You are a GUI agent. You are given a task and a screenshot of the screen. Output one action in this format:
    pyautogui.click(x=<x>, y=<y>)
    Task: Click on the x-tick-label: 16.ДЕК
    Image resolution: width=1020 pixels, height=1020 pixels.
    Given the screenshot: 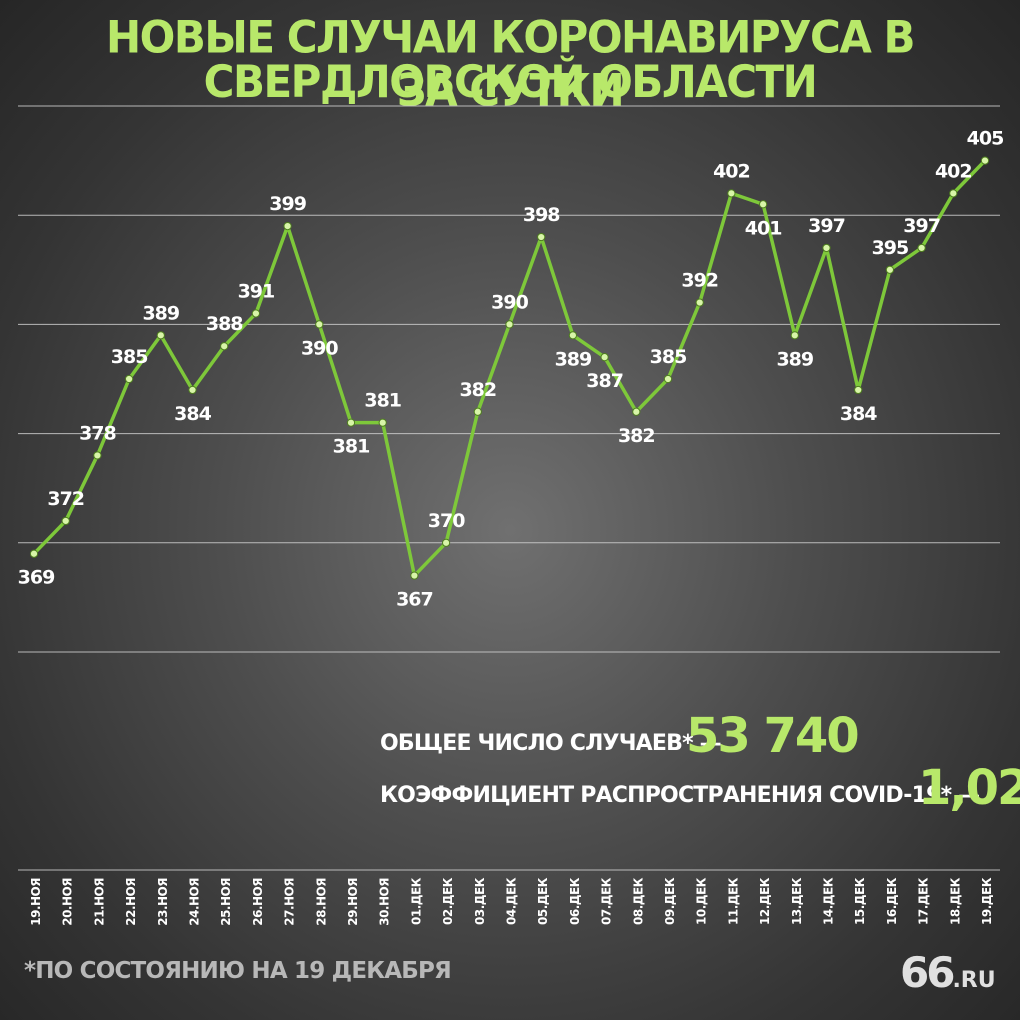 What is the action you would take?
    pyautogui.click(x=892, y=901)
    